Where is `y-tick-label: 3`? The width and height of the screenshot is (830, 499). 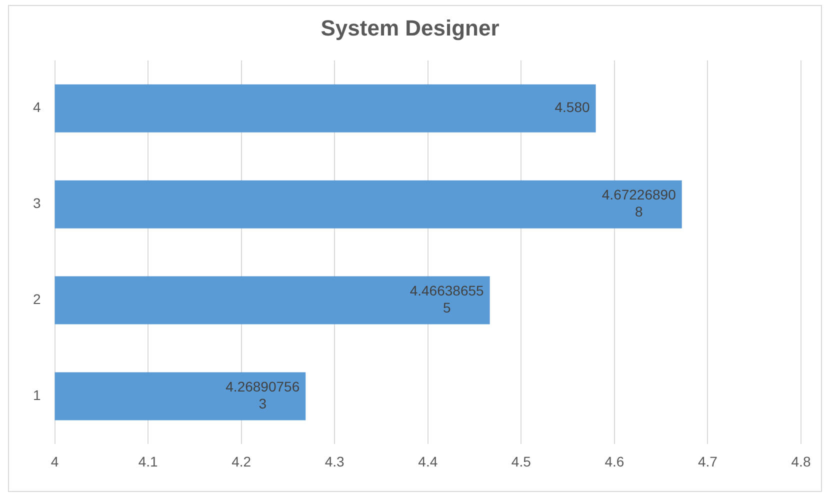
y-tick-label: 3 is located at coordinates (36, 203).